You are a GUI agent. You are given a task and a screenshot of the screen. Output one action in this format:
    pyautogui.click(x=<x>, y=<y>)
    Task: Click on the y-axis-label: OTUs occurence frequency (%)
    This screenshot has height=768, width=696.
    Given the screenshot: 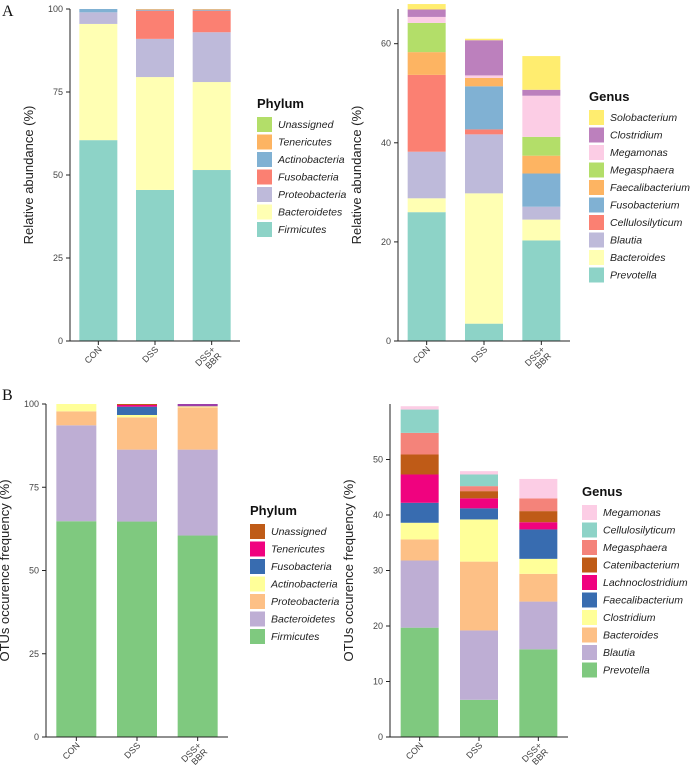 What is the action you would take?
    pyautogui.click(x=348, y=570)
    